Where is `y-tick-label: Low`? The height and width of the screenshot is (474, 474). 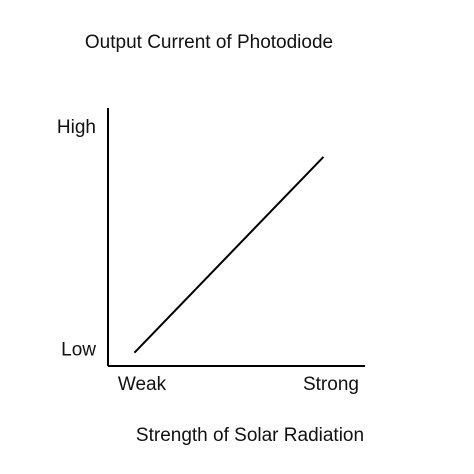 y-tick-label: Low is located at coordinates (78, 349).